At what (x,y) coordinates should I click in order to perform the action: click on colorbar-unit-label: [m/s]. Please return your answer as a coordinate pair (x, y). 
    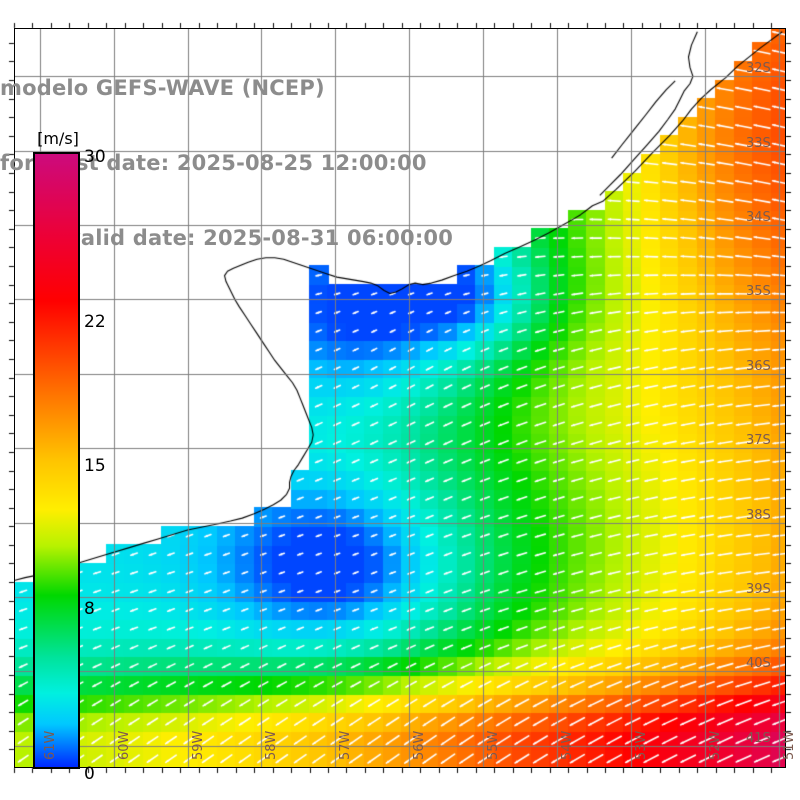
    Looking at the image, I should click on (58, 138).